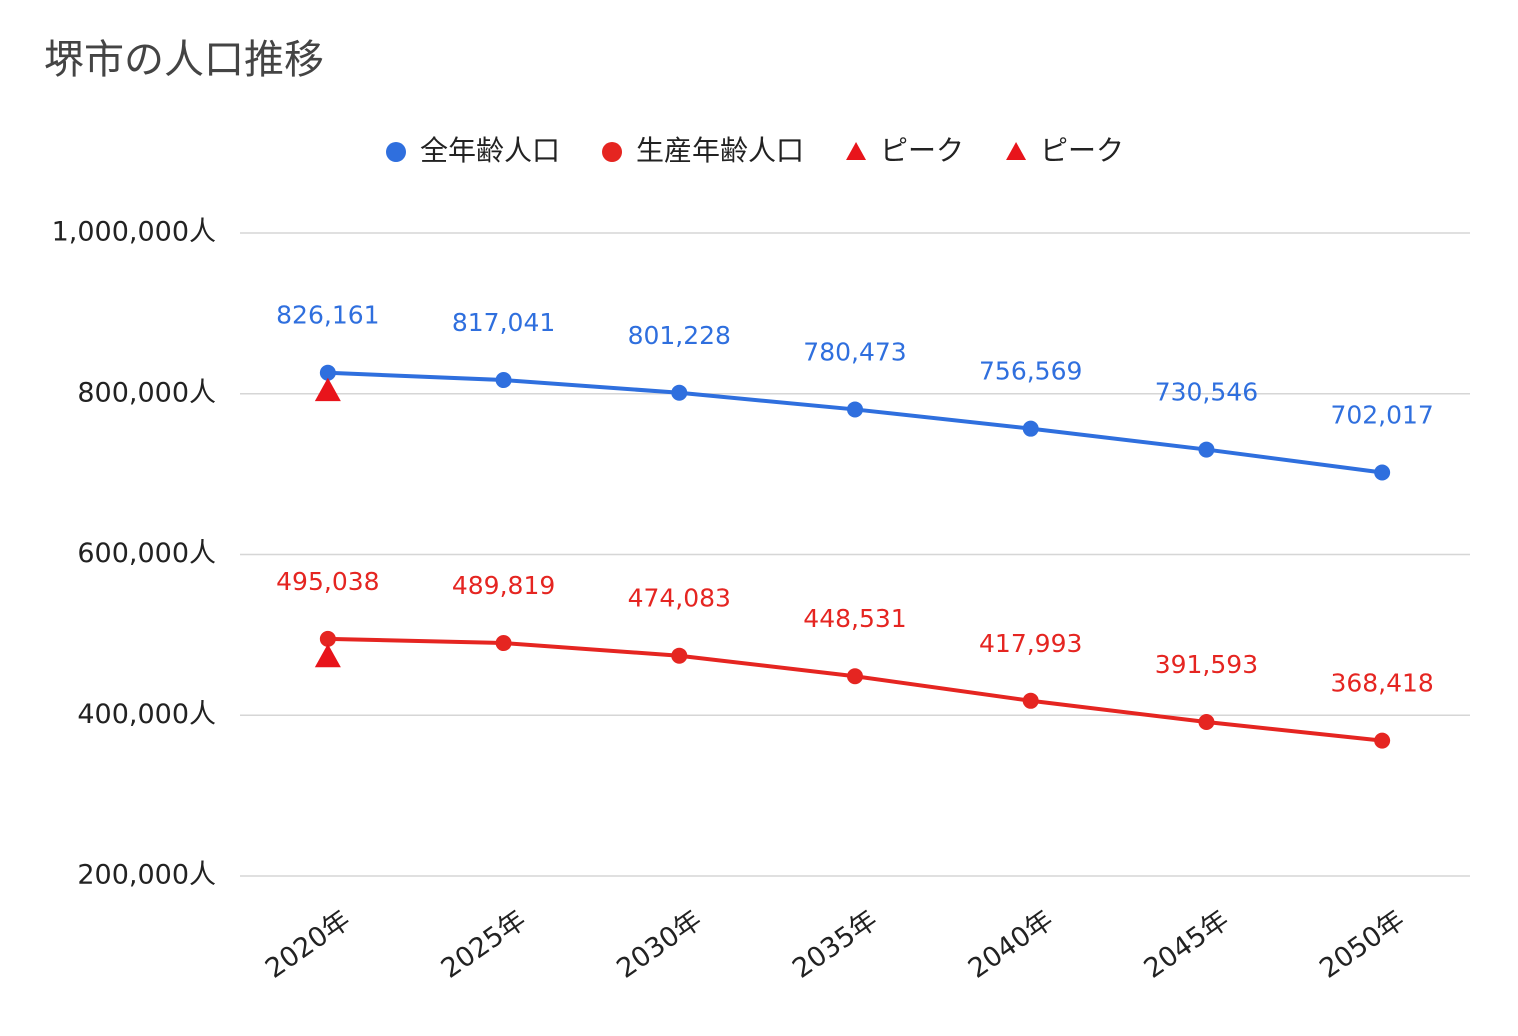 This screenshot has height=1036, width=1518. Describe the element at coordinates (1362, 944) in the screenshot. I see `x-tick-label: 2050年` at that location.